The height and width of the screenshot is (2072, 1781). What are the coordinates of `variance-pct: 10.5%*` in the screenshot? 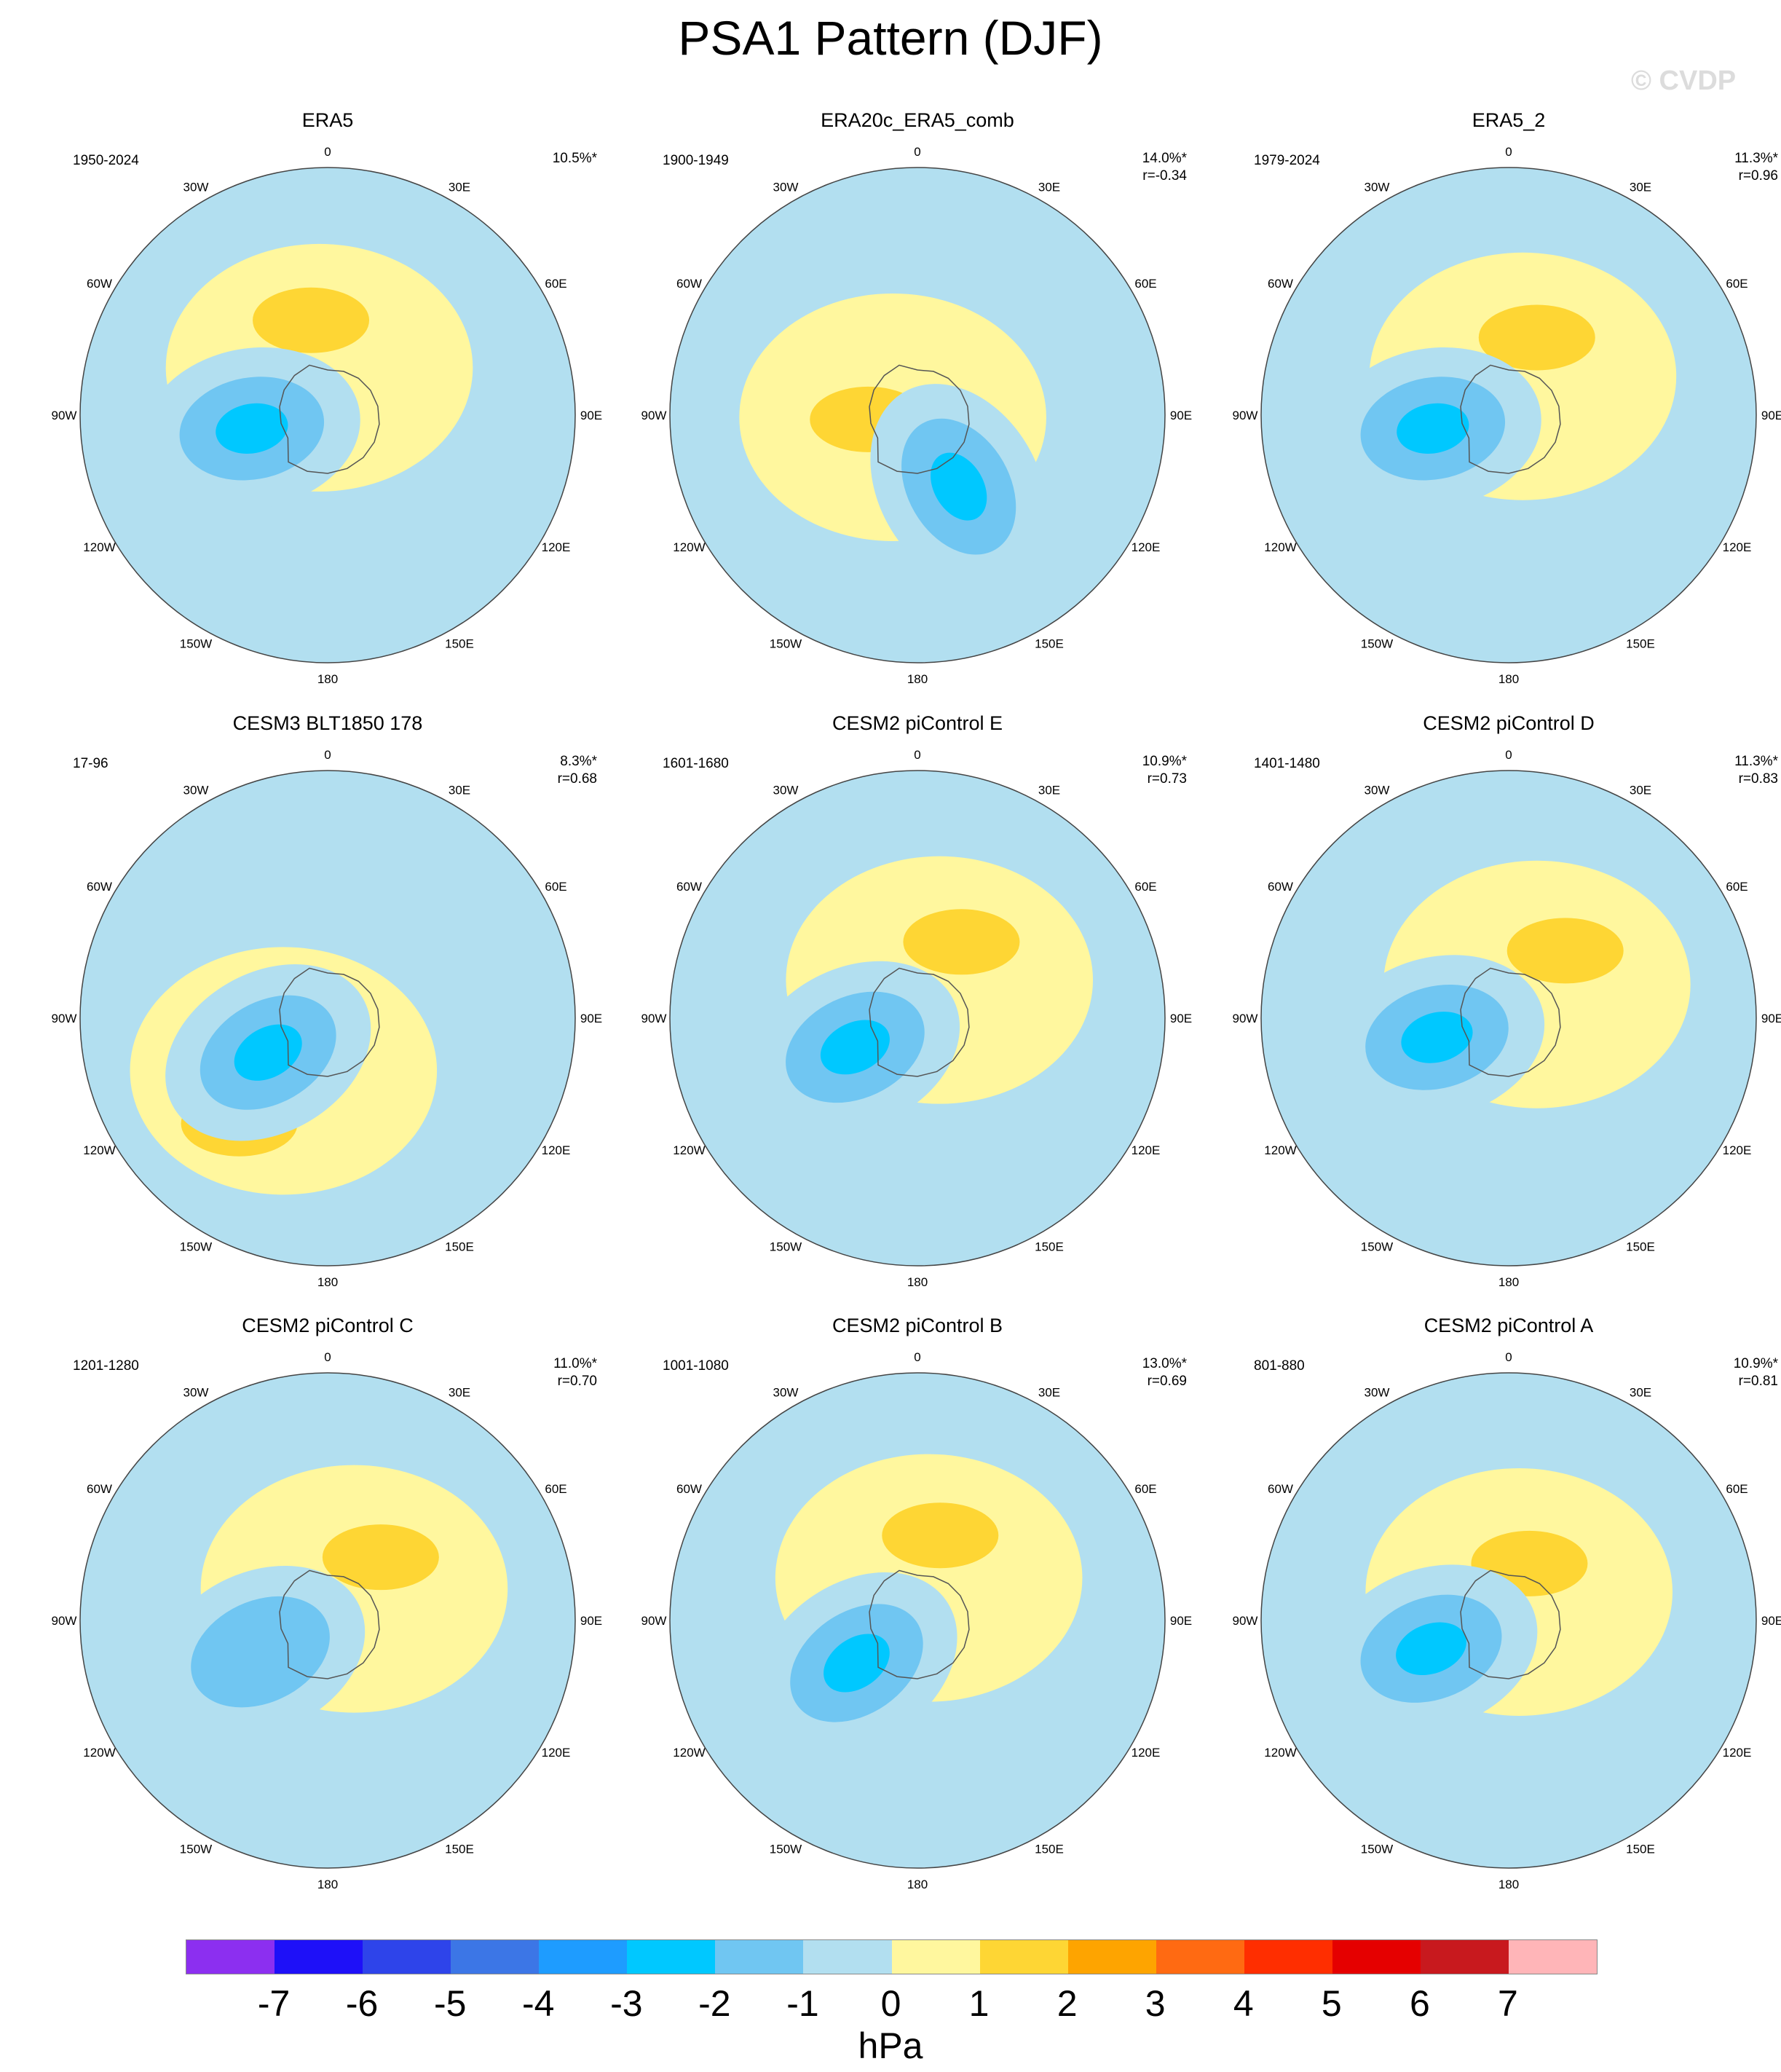 It's located at (574, 158).